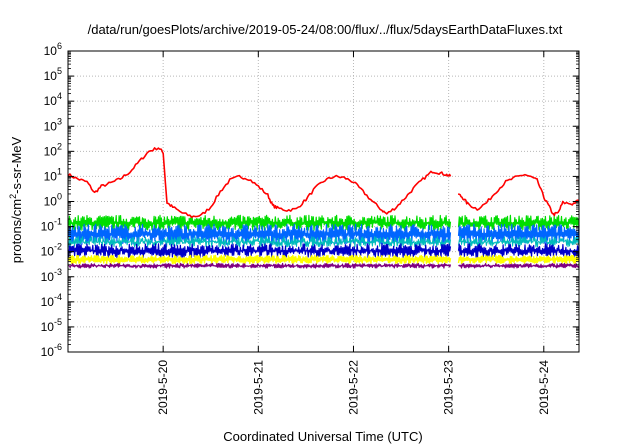 The width and height of the screenshot is (640, 448). I want to click on x-tick-label: 2019-5-24, so click(544, 387).